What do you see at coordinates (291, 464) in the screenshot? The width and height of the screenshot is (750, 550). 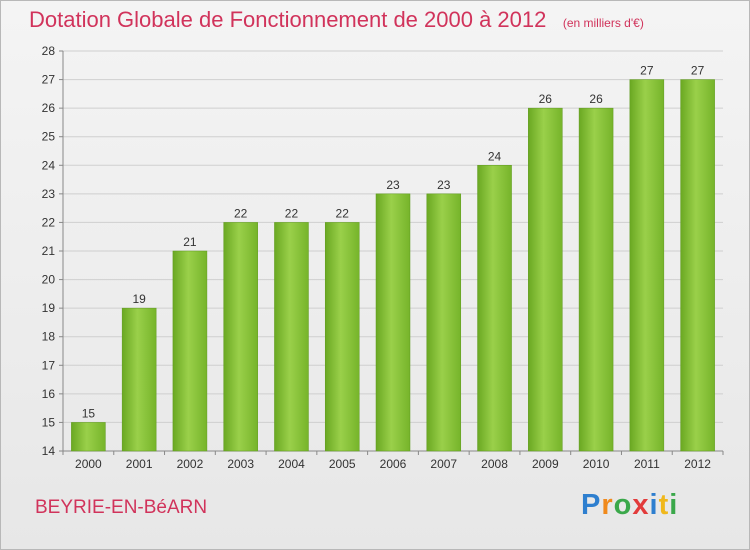 I see `x-tick-label: 2004` at bounding box center [291, 464].